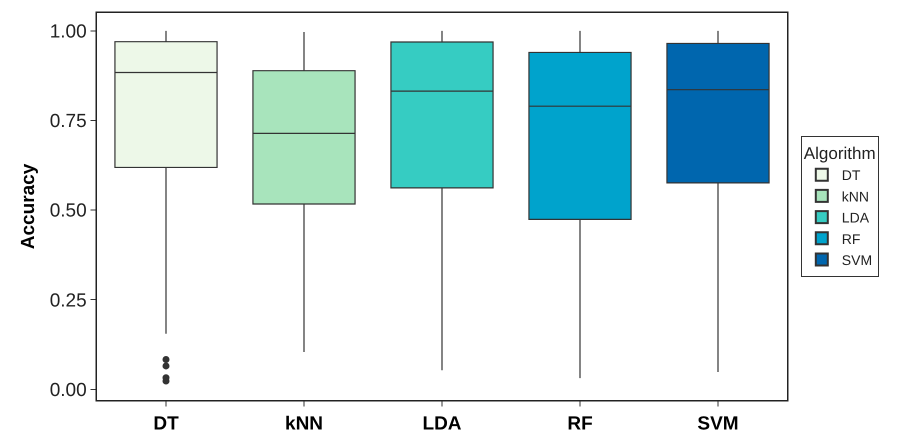  I want to click on y-tick-label: 0.00, so click(68, 390).